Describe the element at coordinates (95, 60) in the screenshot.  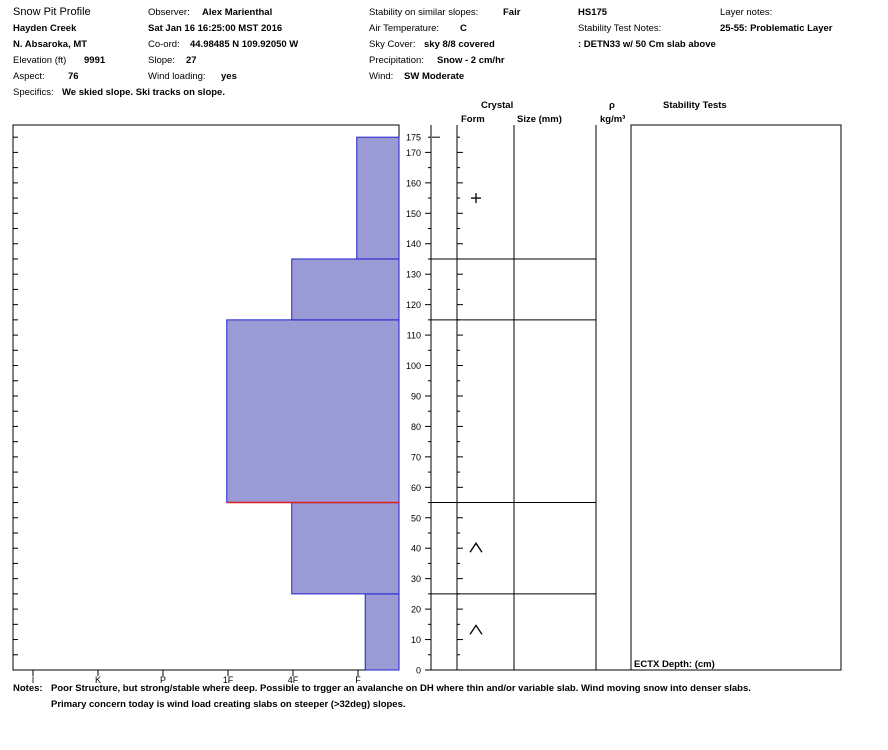
I see `elevation-value: 9991` at that location.